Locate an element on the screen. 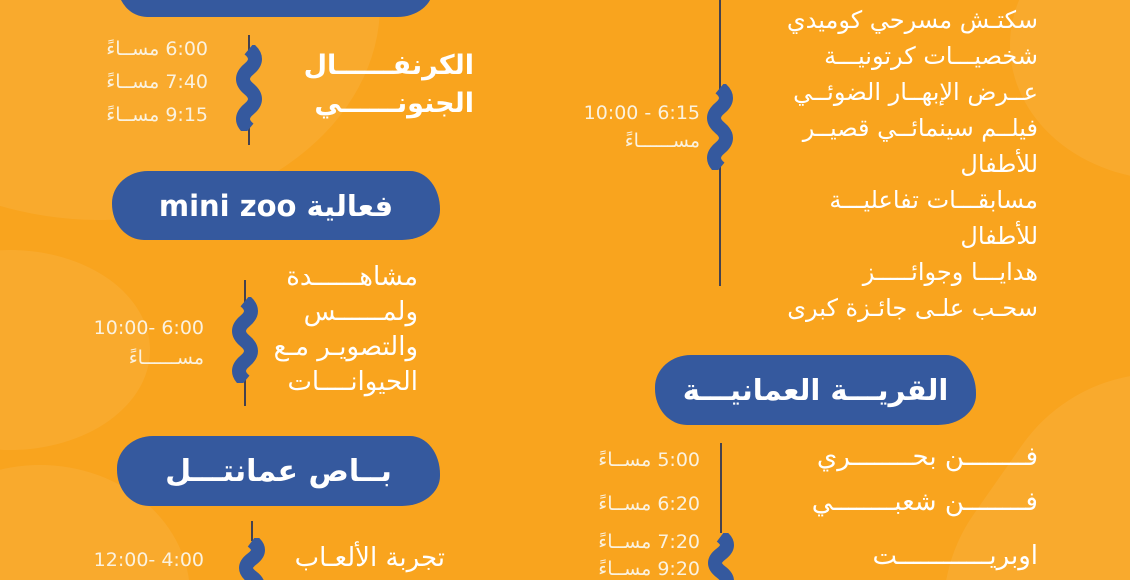 The width and height of the screenshot is (1130, 580). mini-zoo-connector is located at coordinates (245, 343).